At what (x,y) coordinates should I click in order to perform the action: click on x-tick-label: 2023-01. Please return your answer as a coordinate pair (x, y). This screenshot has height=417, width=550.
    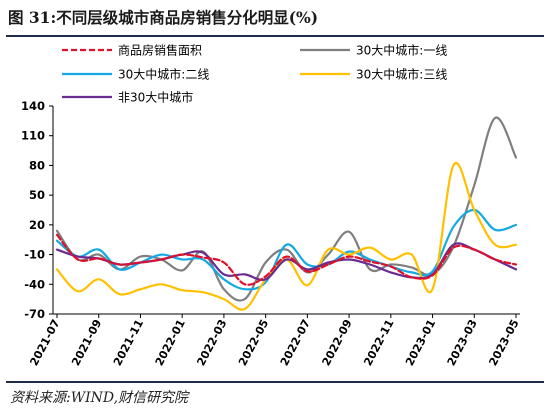
    Looking at the image, I should click on (420, 342).